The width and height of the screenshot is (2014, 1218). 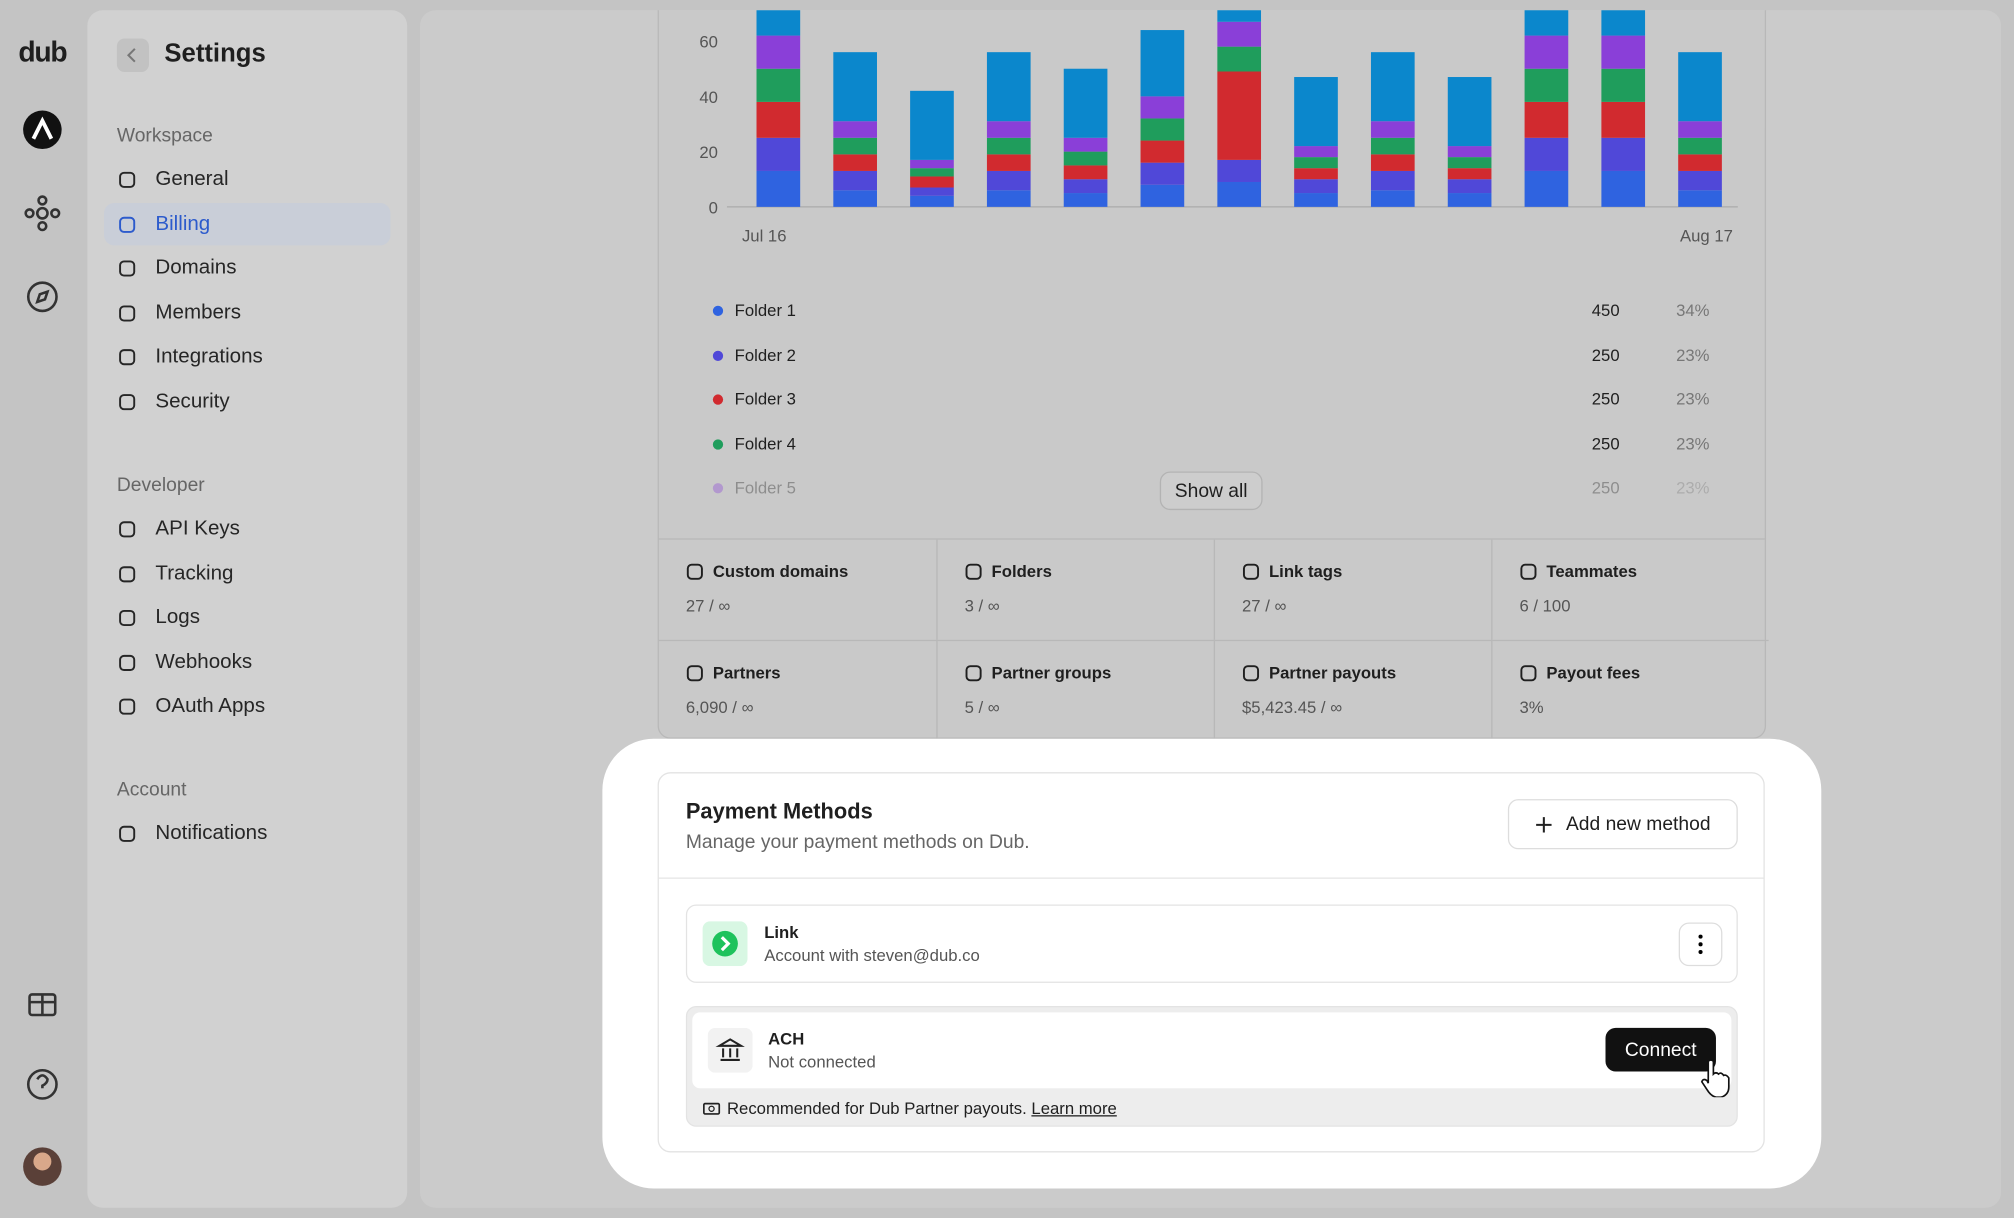 What do you see at coordinates (725, 944) in the screenshot?
I see `link-logo` at bounding box center [725, 944].